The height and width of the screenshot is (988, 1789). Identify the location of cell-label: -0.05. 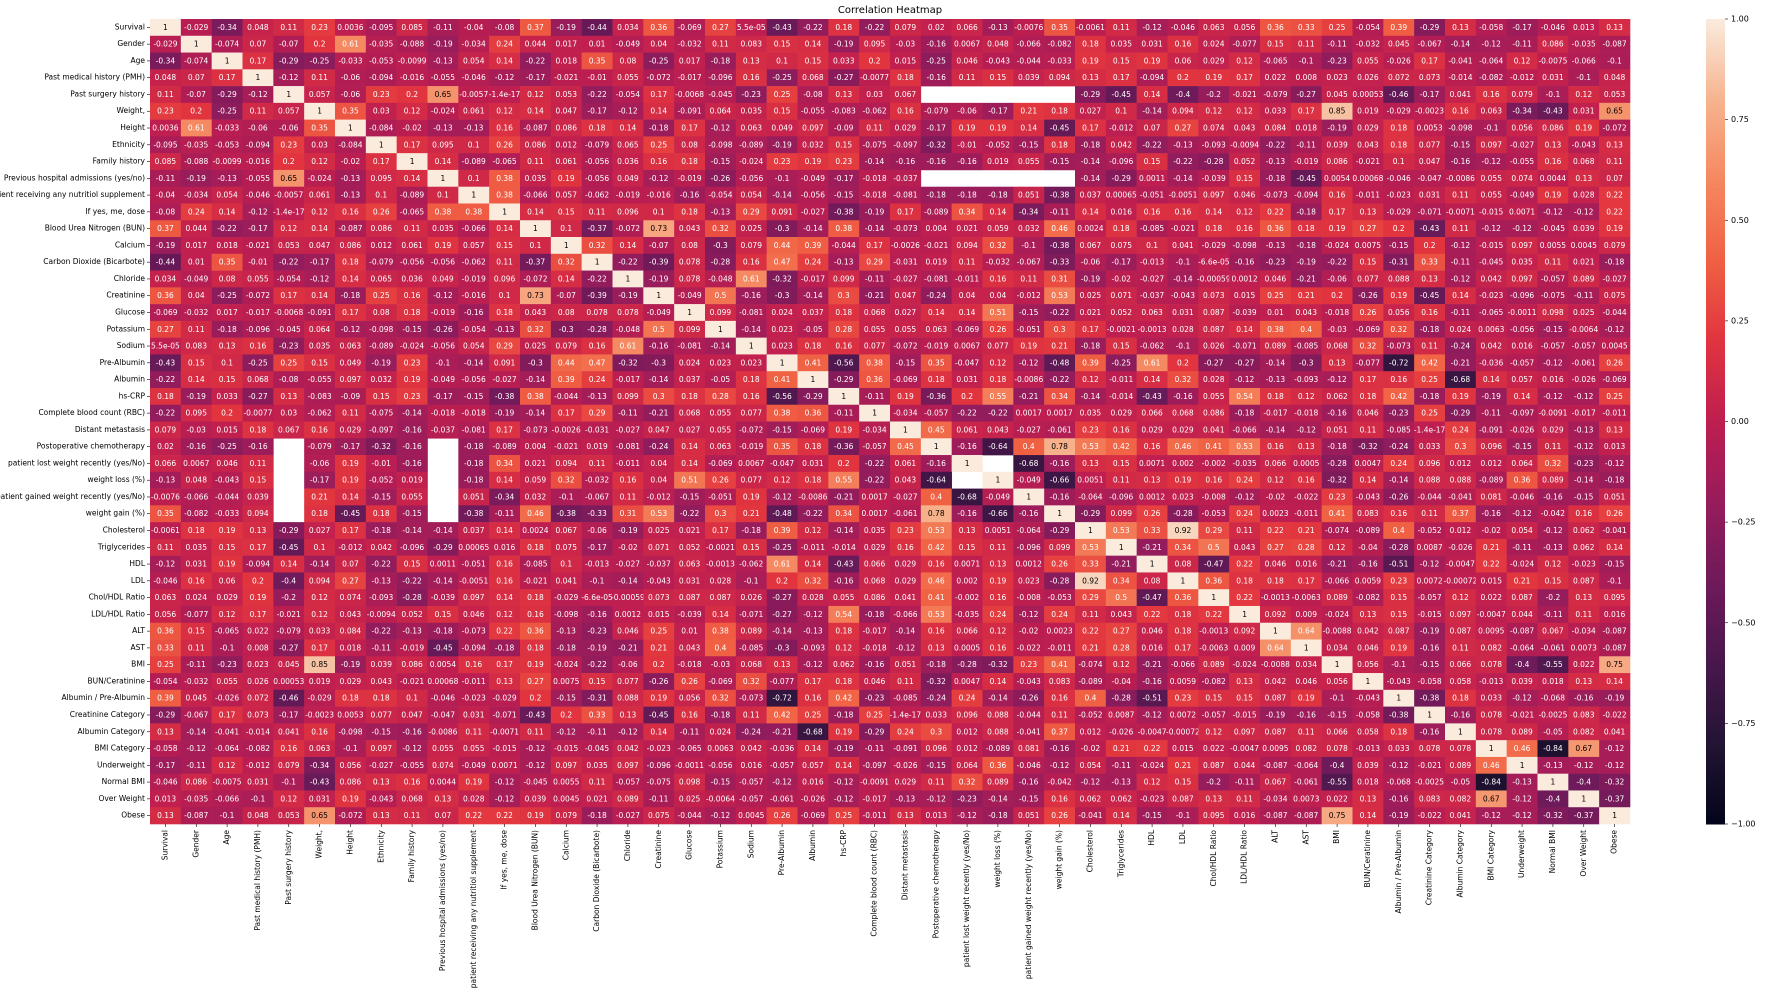
(1553, 731).